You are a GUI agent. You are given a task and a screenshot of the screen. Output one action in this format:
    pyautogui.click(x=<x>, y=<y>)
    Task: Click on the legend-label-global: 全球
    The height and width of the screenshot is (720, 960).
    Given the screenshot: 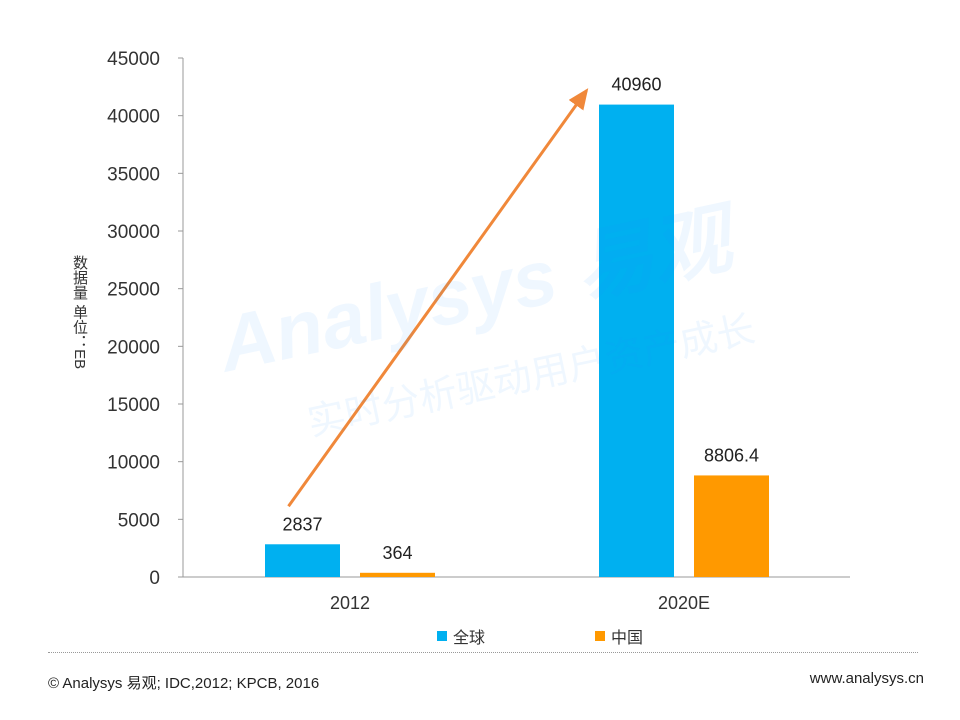 What is the action you would take?
    pyautogui.click(x=469, y=638)
    